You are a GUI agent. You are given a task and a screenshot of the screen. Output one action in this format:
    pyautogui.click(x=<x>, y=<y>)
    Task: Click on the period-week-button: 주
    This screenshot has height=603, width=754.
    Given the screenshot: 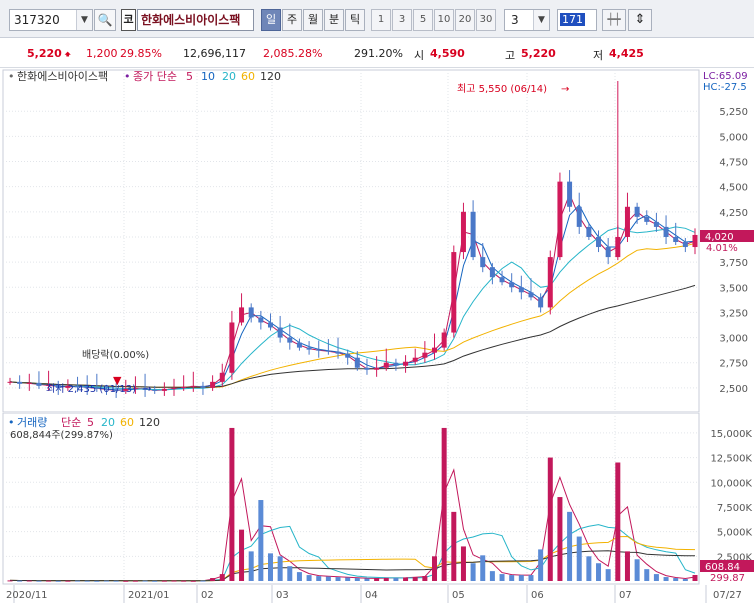 What is the action you would take?
    pyautogui.click(x=292, y=20)
    